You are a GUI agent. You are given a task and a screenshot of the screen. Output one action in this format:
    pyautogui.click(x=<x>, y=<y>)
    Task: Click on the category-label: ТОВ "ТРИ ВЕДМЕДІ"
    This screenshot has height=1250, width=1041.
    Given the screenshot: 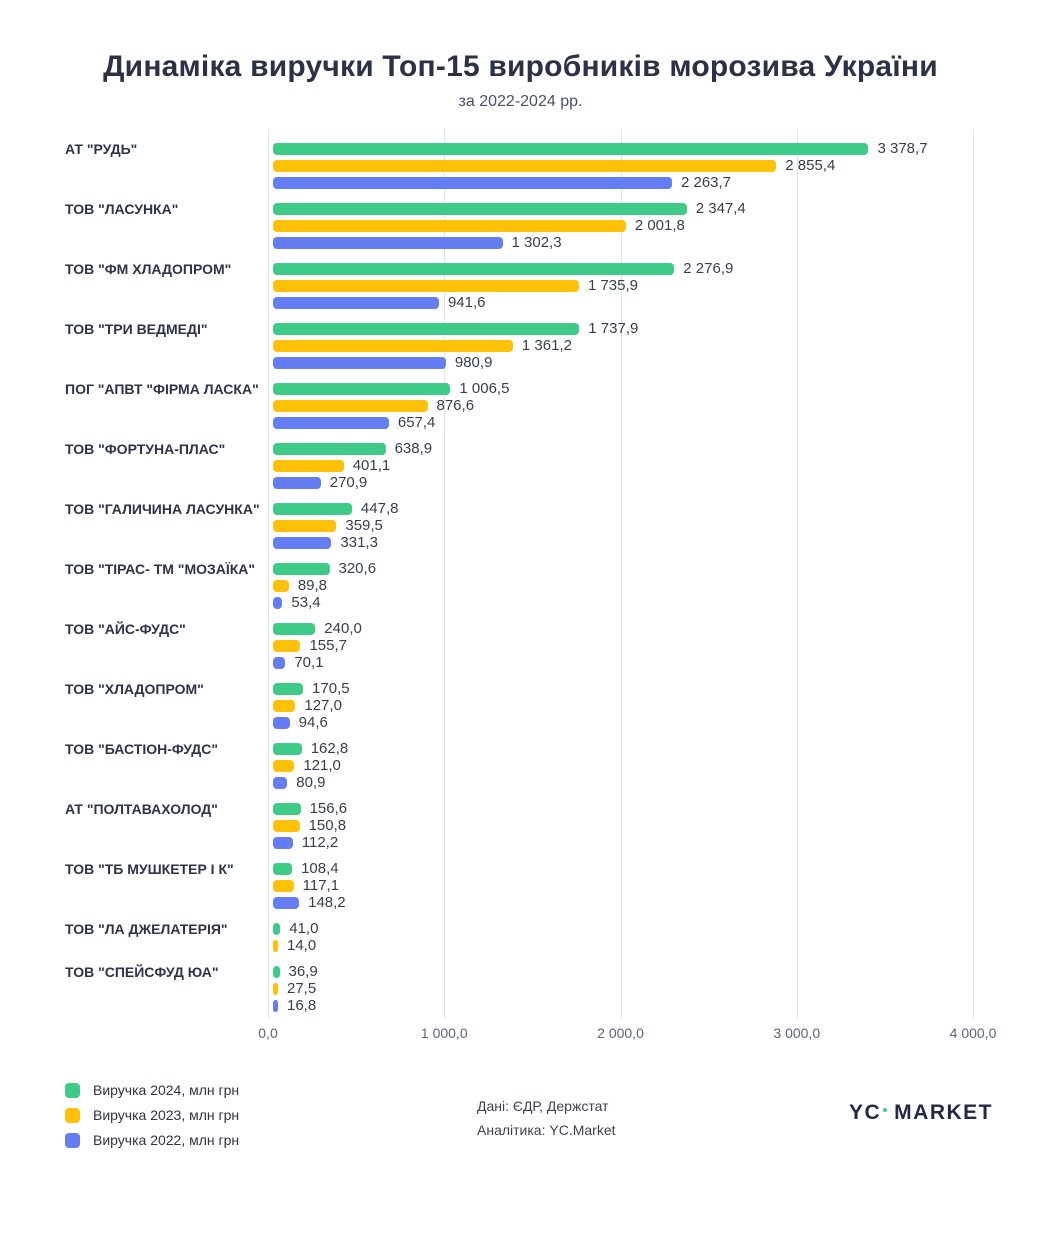 What is the action you would take?
    pyautogui.click(x=136, y=329)
    